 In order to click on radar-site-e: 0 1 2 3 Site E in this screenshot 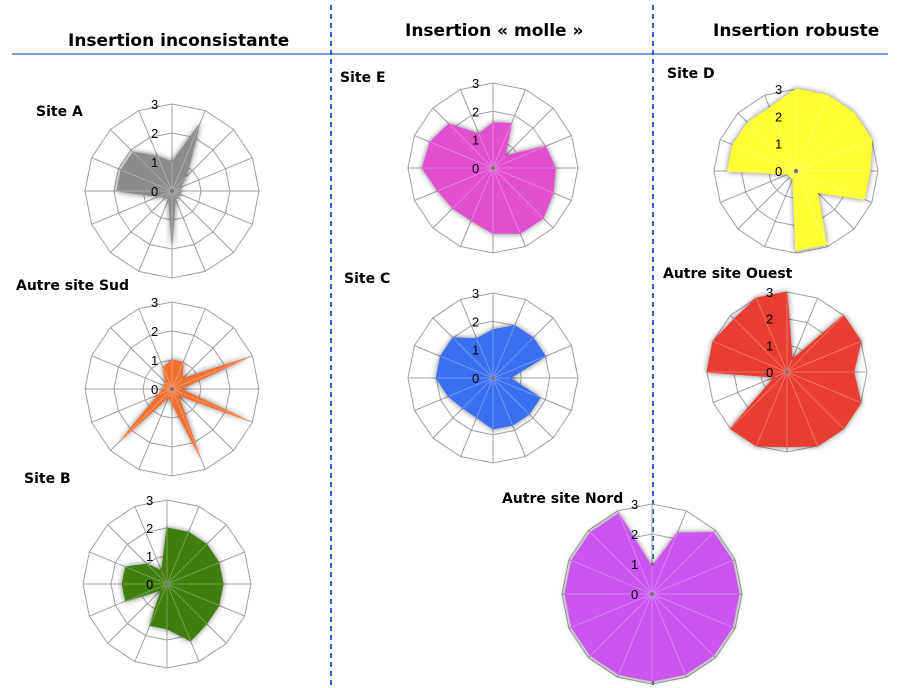, I will do `click(459, 162)`.